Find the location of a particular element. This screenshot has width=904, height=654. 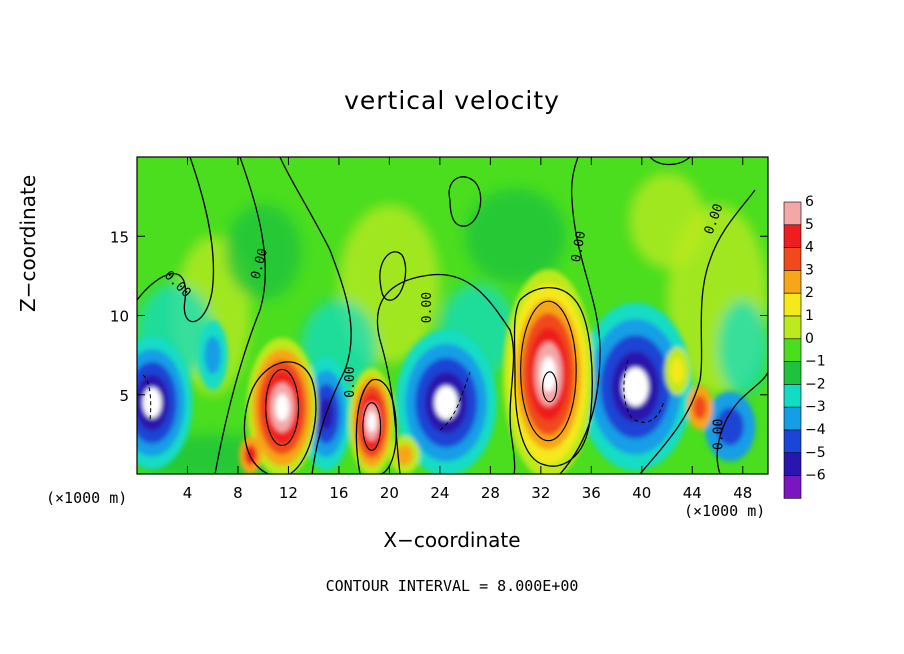

x-unit-label-right: (×1000 m) is located at coordinates (725, 511).